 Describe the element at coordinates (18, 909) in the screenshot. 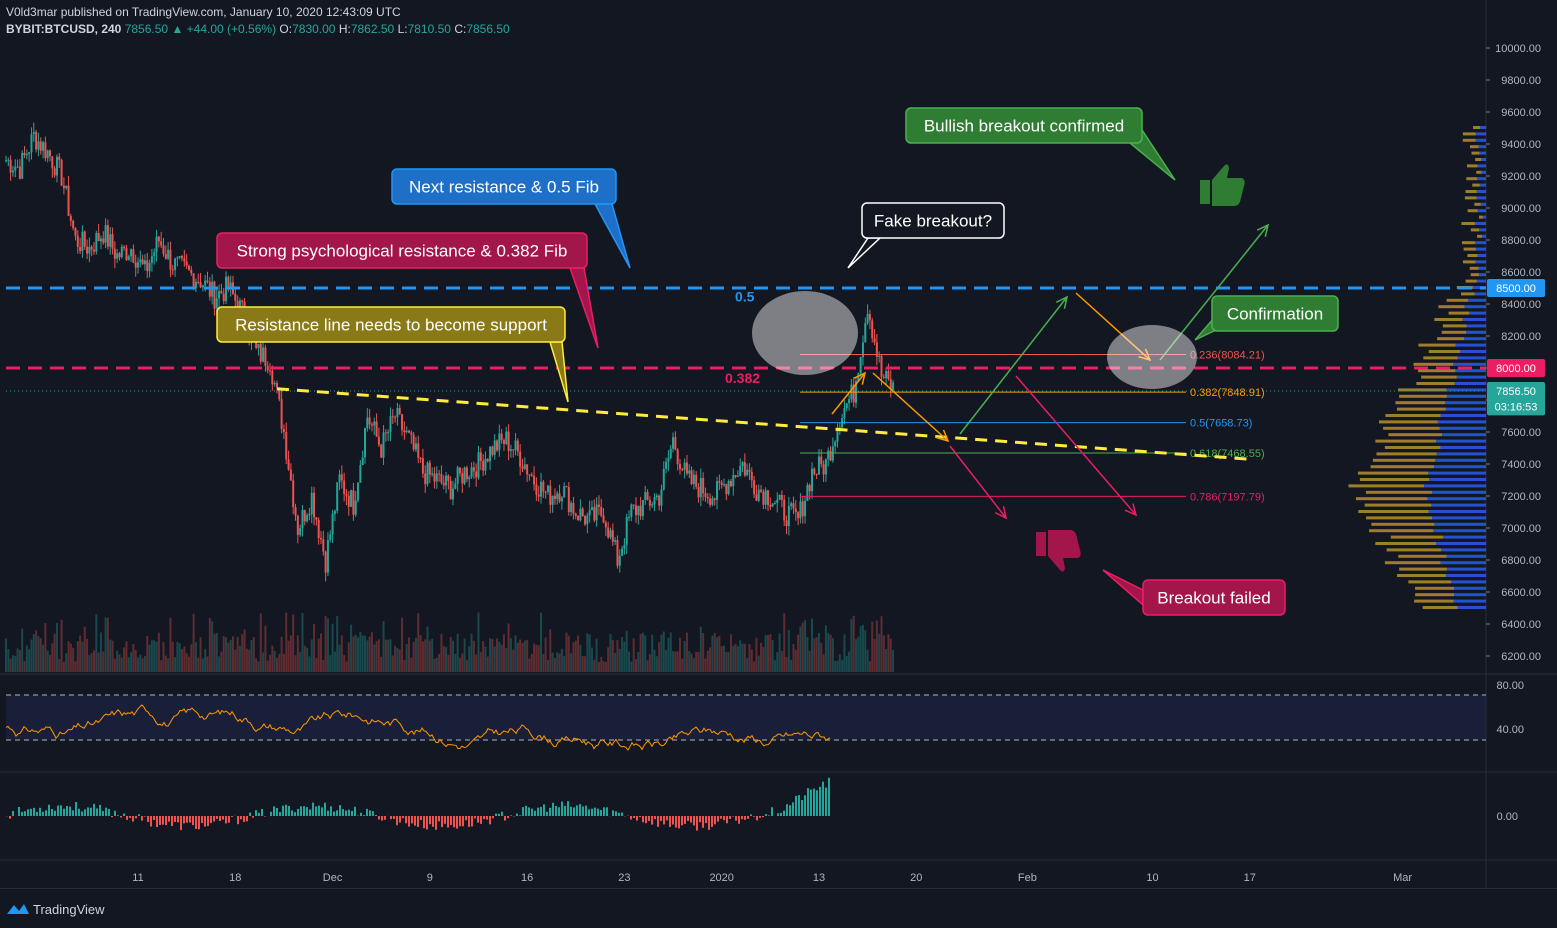

I see `tradingview-logo-icon` at that location.